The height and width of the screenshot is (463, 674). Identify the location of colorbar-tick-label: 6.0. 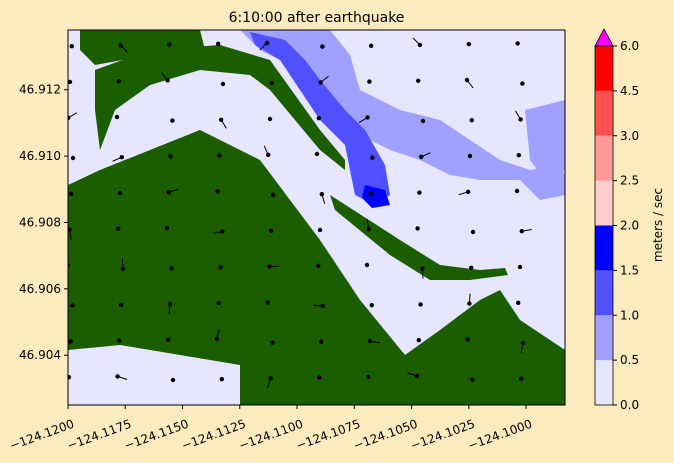
(629, 46).